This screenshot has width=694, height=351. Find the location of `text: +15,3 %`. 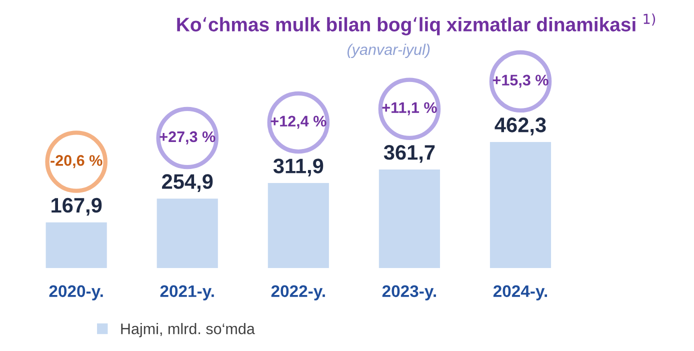

text: +15,3 % is located at coordinates (520, 81).